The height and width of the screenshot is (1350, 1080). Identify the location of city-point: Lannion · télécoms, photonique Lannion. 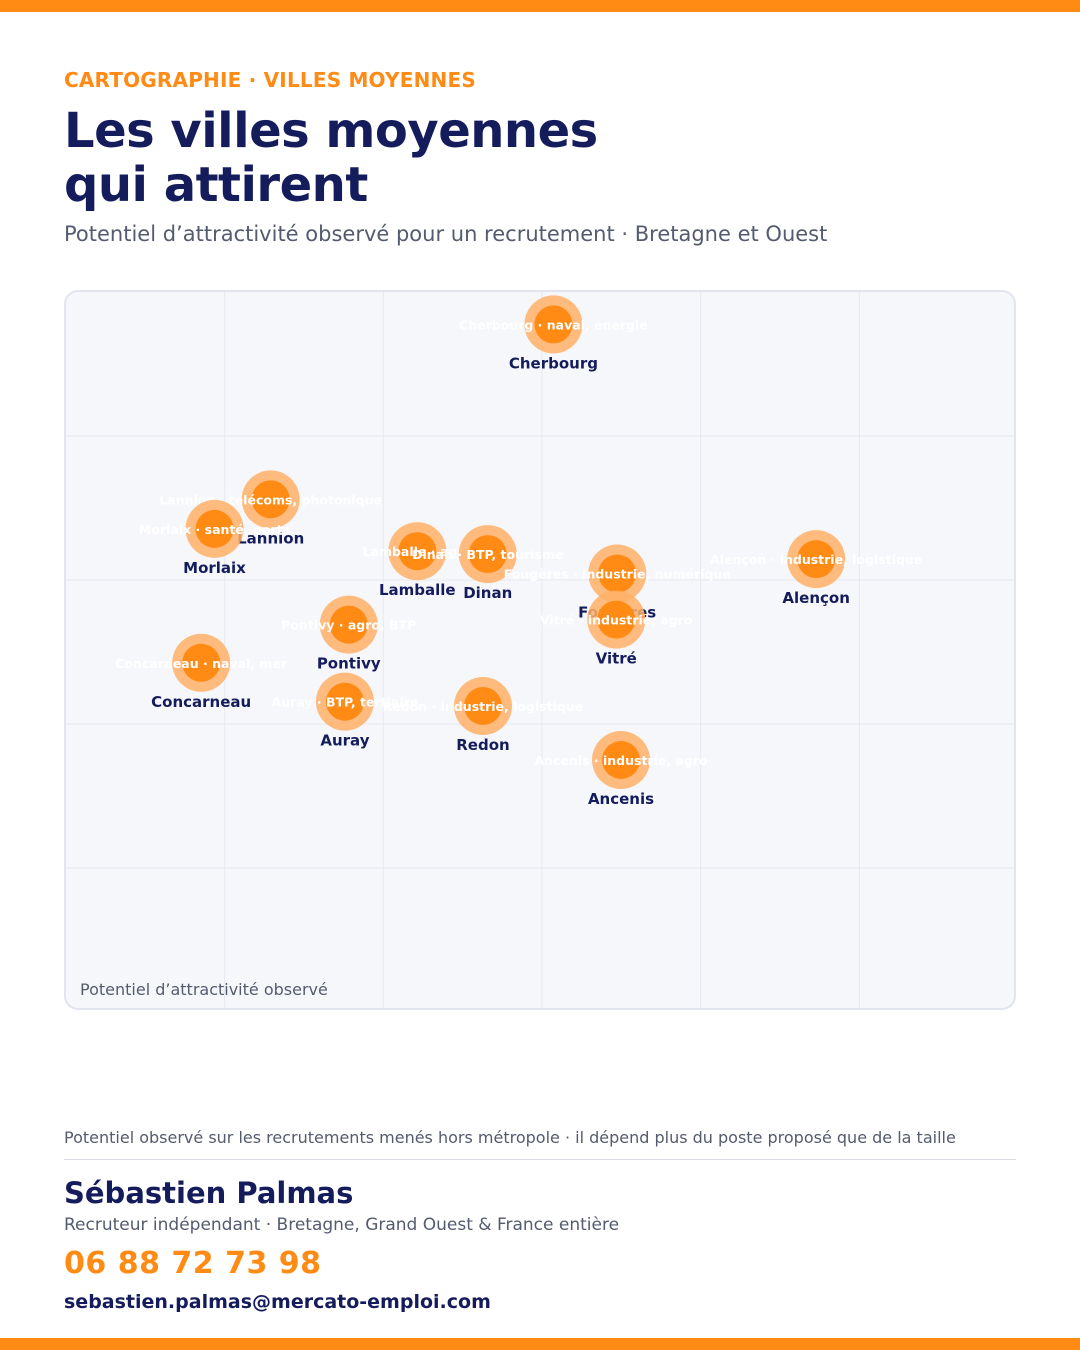
(270, 508).